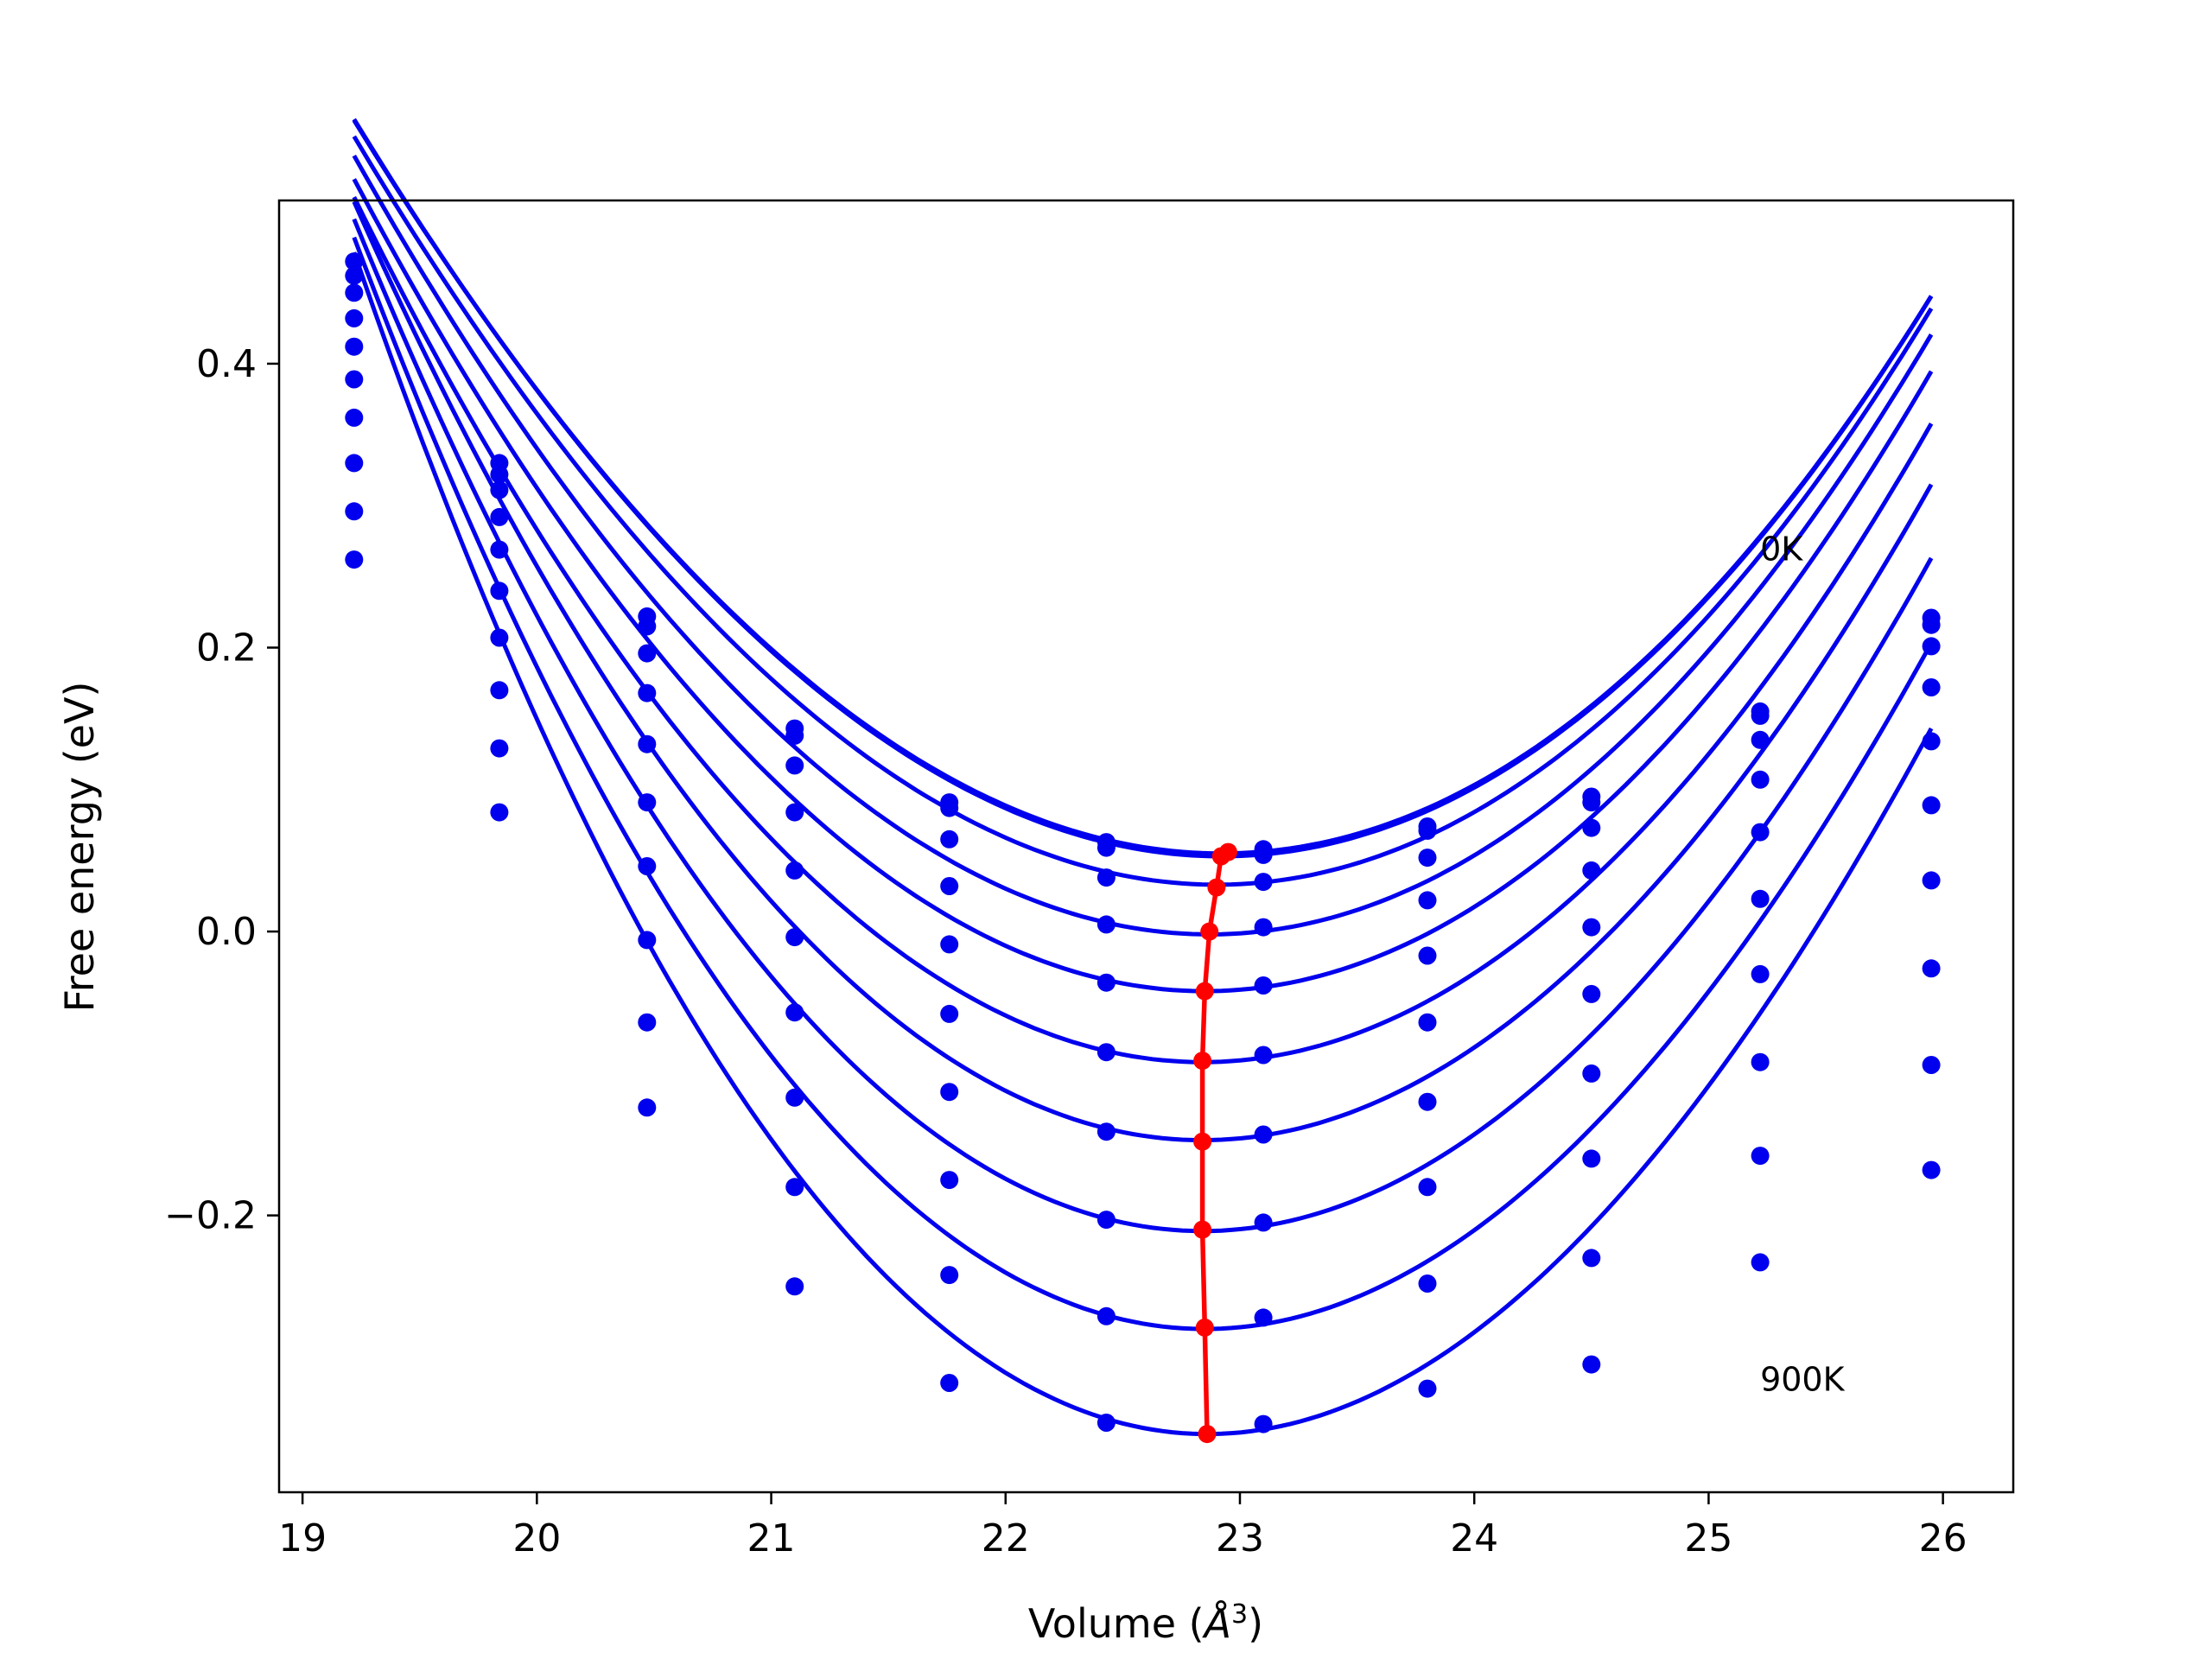  Describe the element at coordinates (1781, 550) in the screenshot. I see `annotation-label: 0K` at that location.